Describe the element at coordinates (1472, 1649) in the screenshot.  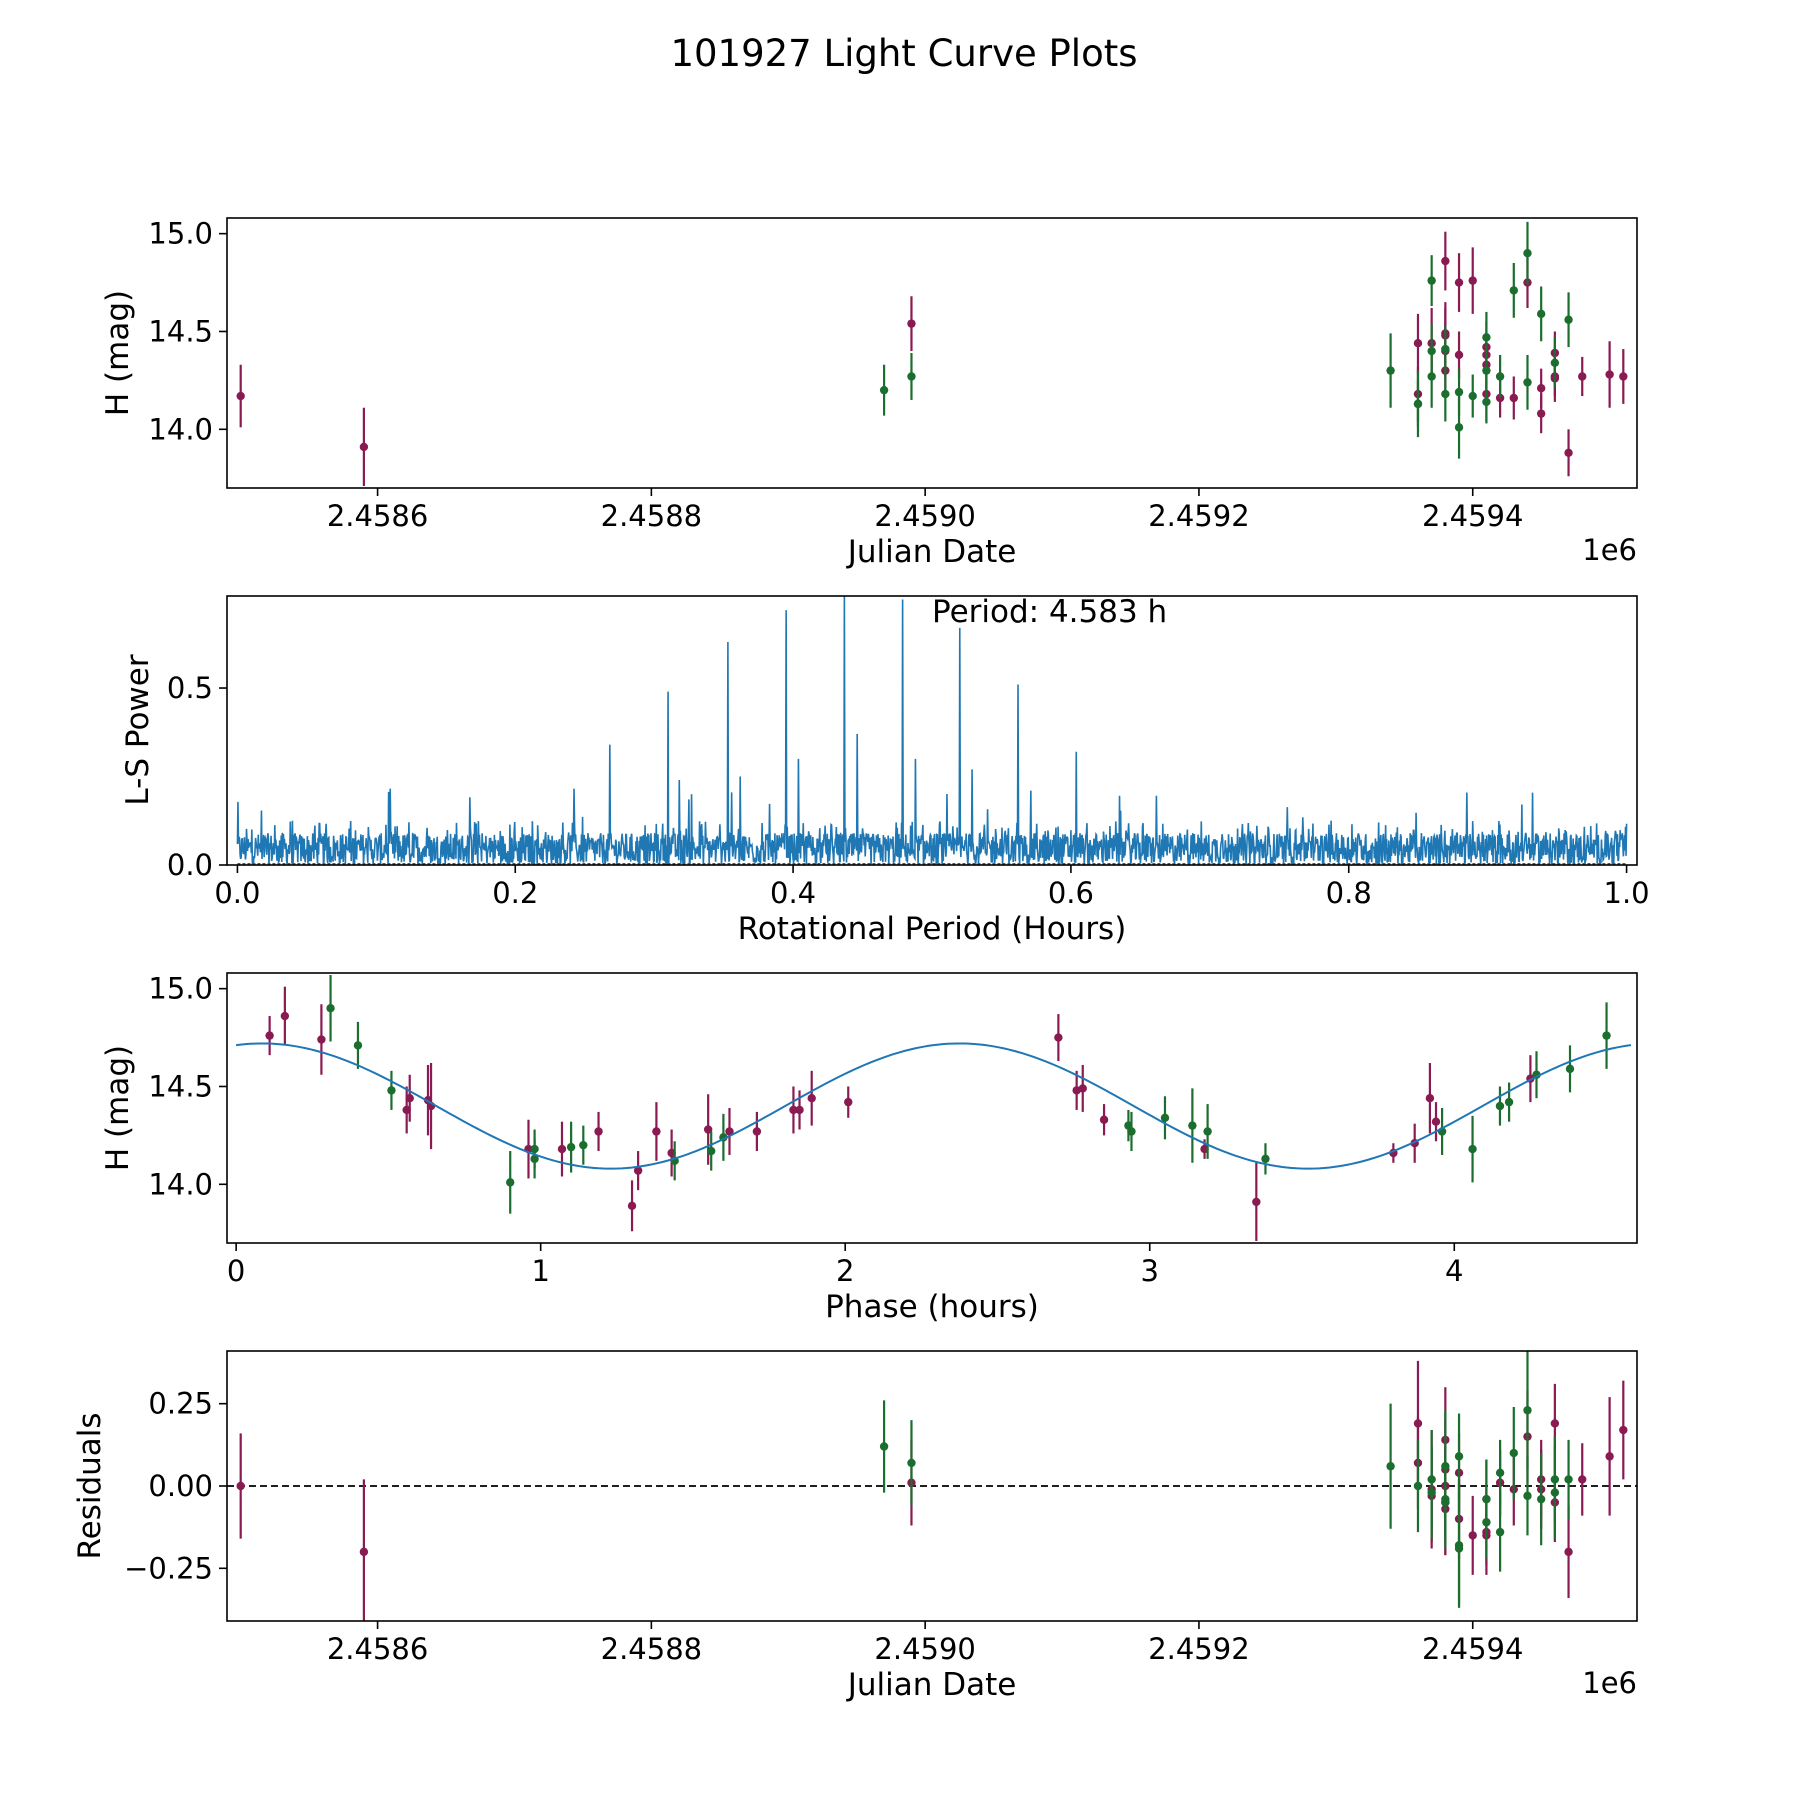
I see `x-tick-label: 2.4594` at that location.